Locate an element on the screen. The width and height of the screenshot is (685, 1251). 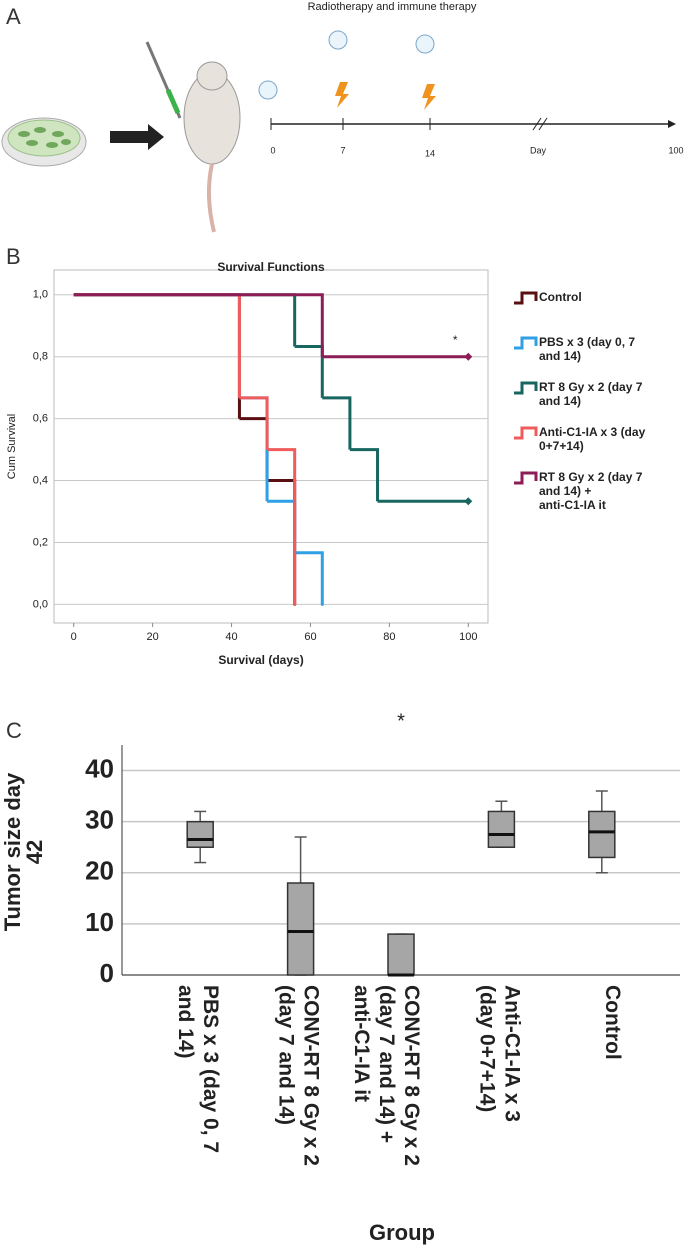
legend-label: RT 8 Gy x 2 (day 7 and 14) is located at coordinates (591, 394).